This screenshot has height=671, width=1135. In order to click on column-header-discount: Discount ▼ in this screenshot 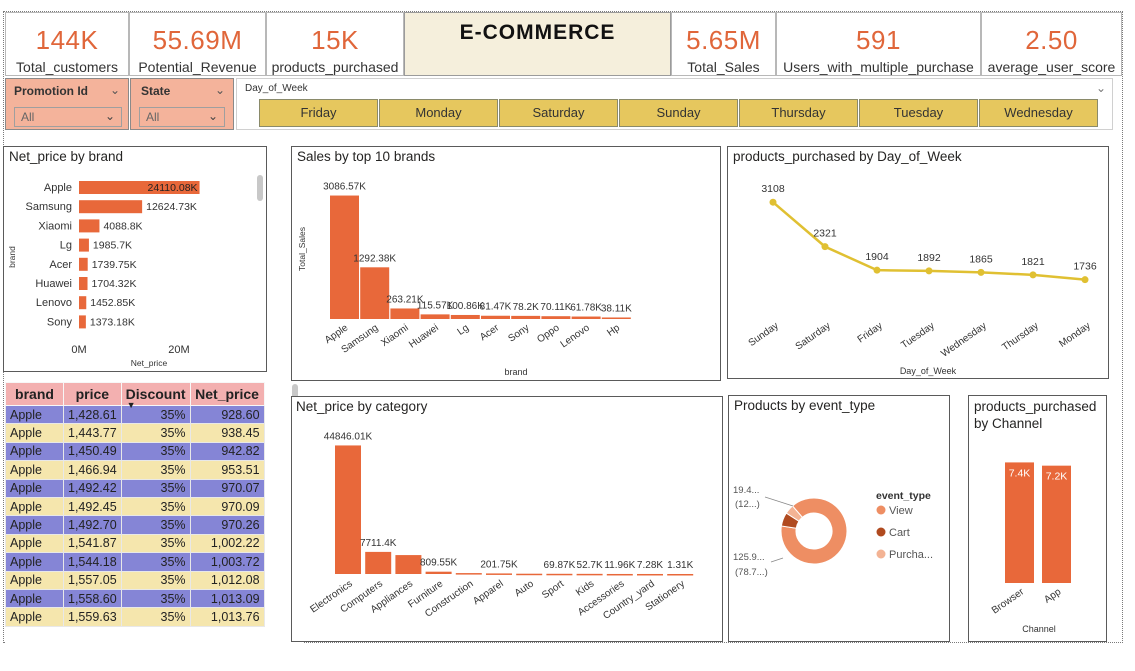, I will do `click(155, 396)`.